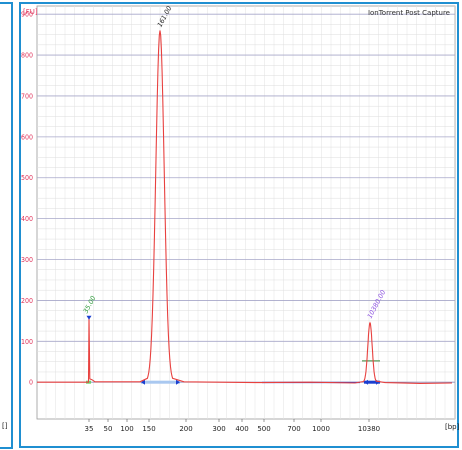  I want to click on x-axis-unit: [bp], so click(452, 427).